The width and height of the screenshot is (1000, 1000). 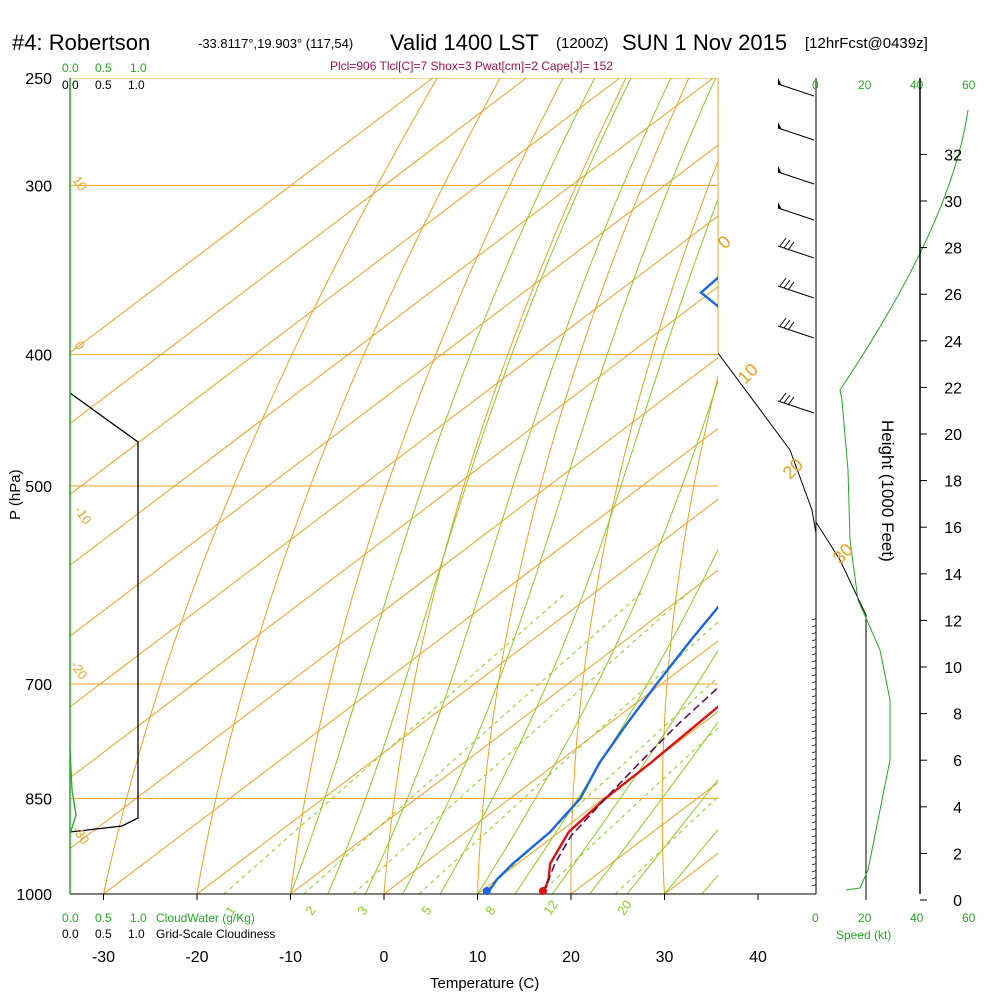 What do you see at coordinates (953, 668) in the screenshot?
I see `height-tick-label: 10` at bounding box center [953, 668].